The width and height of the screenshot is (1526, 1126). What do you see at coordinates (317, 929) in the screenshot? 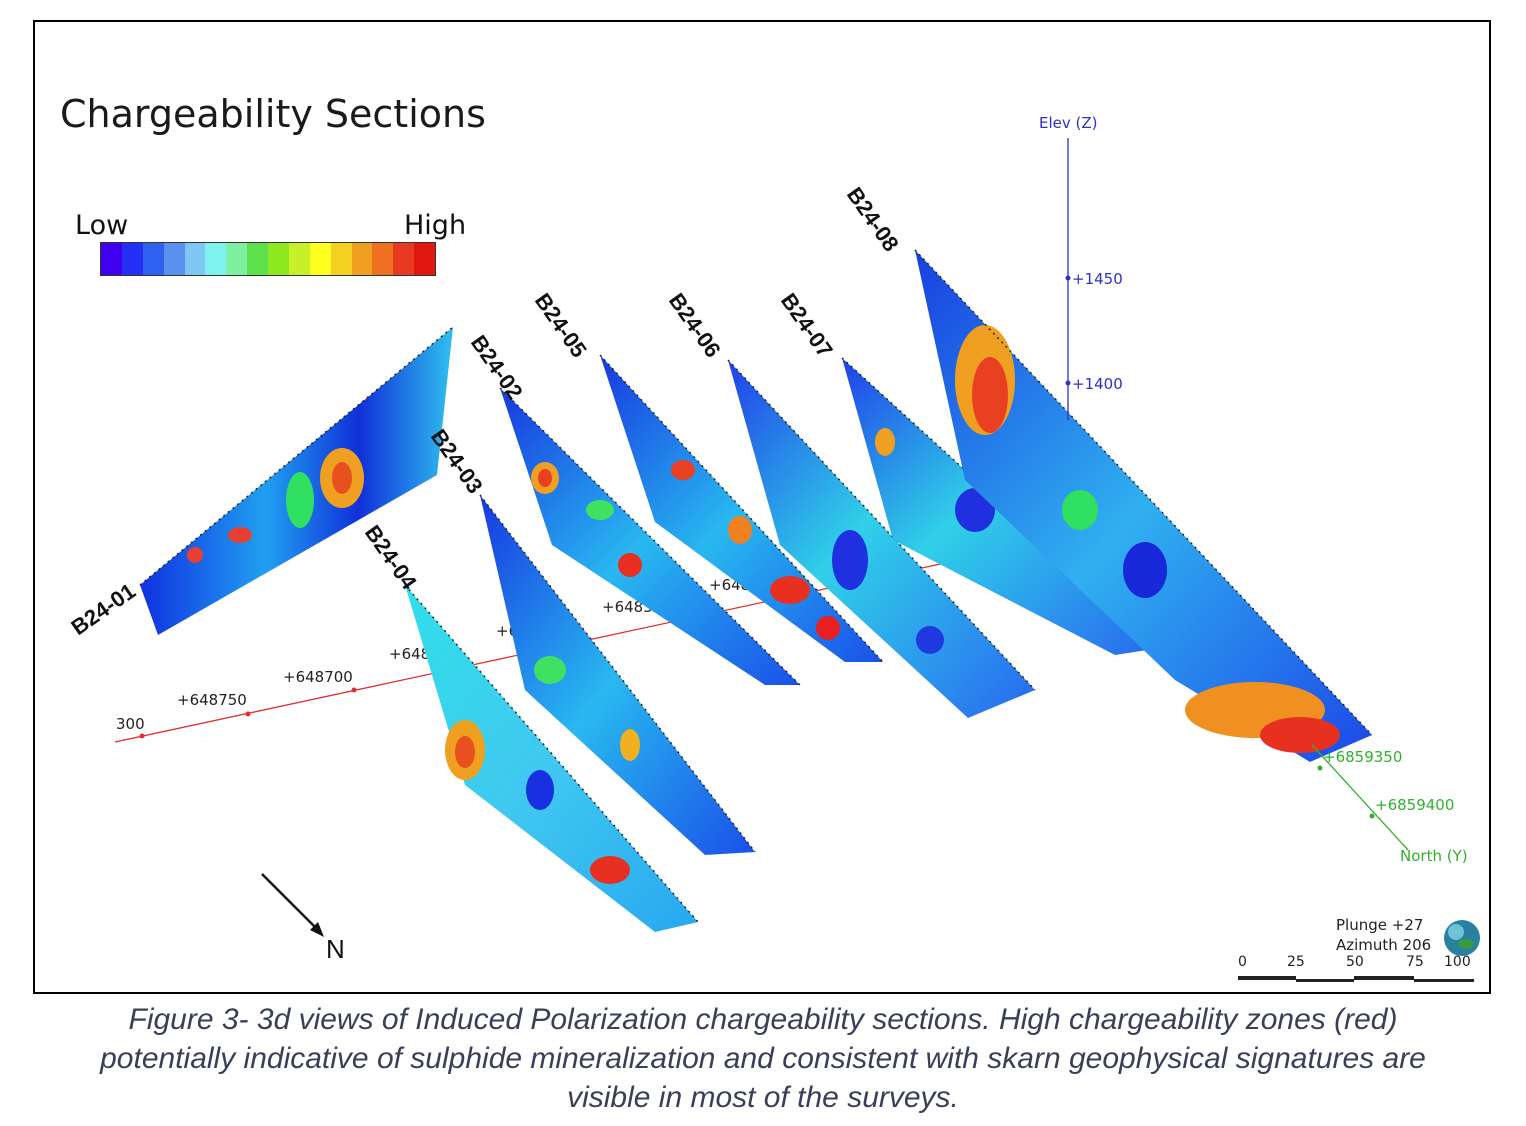
I see `north-arrow-head` at bounding box center [317, 929].